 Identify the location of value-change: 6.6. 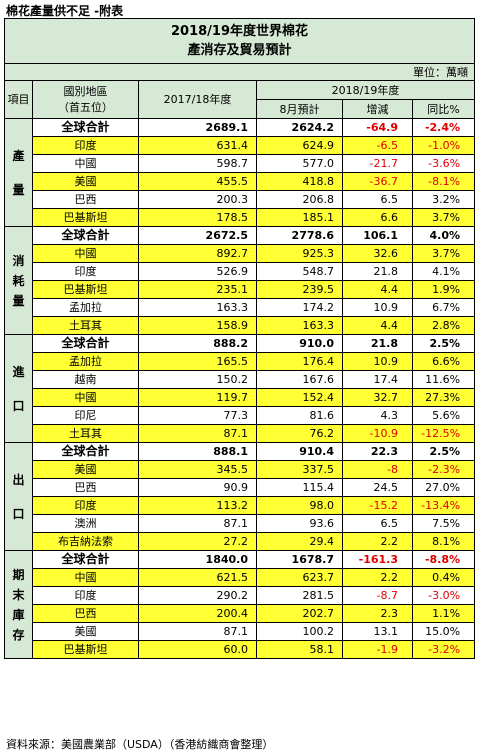
(377, 217).